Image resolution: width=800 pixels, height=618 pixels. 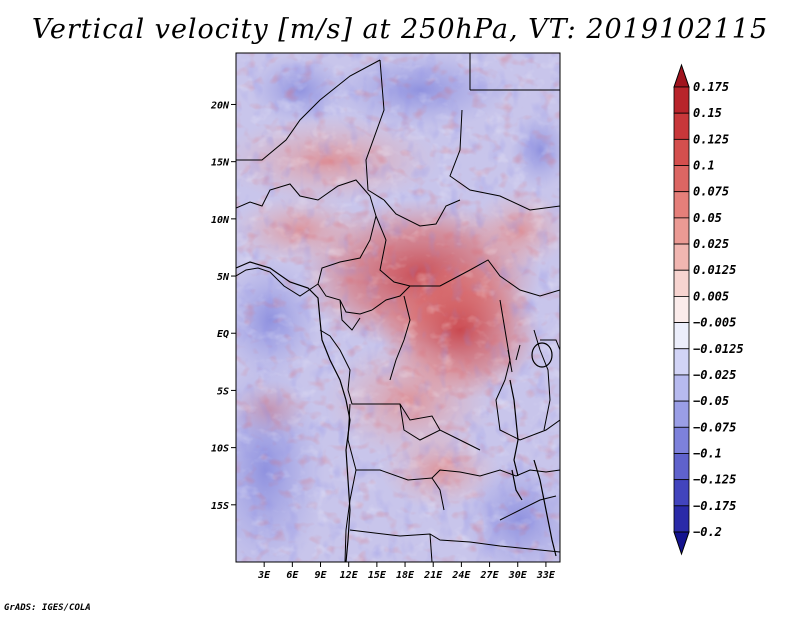 I want to click on lake-nyasa, so click(x=545, y=508).